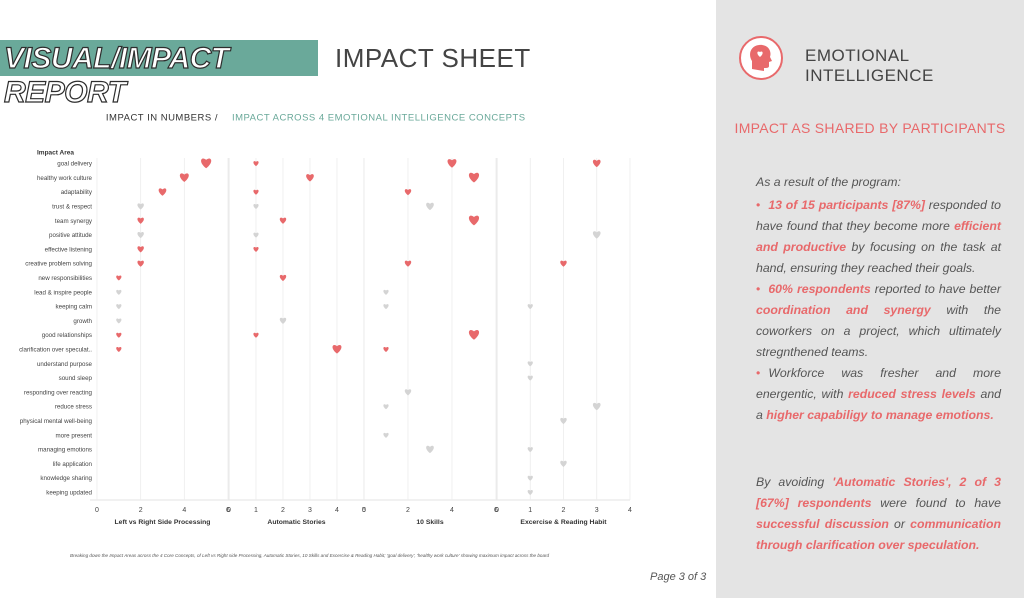 The width and height of the screenshot is (1024, 598). Describe the element at coordinates (819, 289) in the screenshot. I see `text-run: 60% respondents` at that location.